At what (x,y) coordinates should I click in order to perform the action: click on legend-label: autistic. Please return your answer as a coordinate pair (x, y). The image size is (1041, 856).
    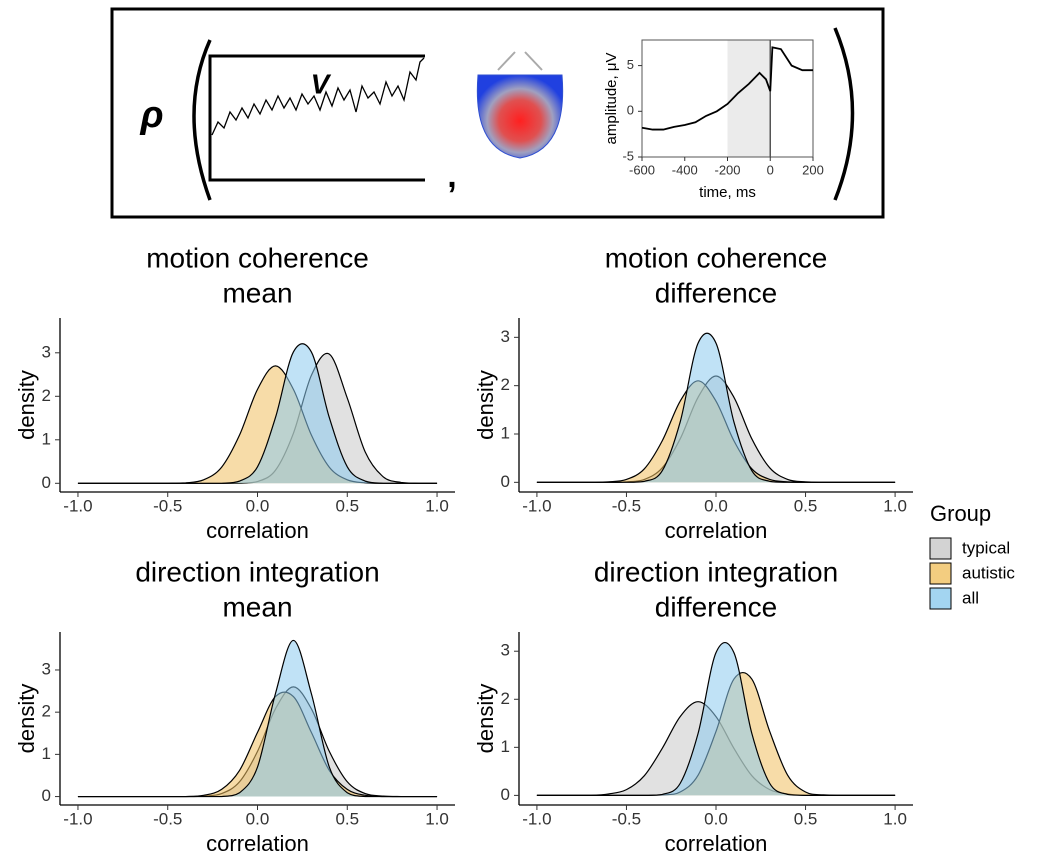
    Looking at the image, I should click on (988, 572).